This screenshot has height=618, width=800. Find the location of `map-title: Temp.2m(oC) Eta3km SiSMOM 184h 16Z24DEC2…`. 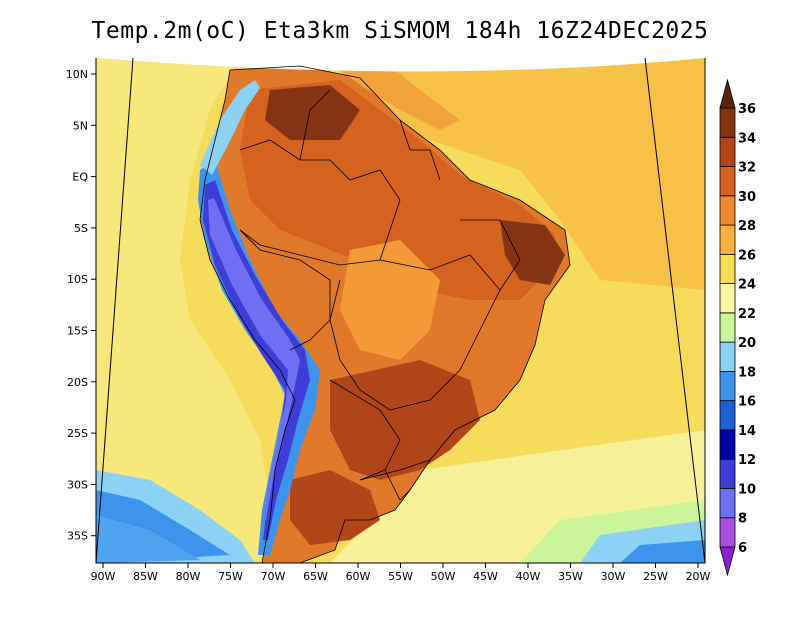

map-title: Temp.2m(oC) Eta3km SiSMOM 184h 16Z24DEC2… is located at coordinates (400, 31).